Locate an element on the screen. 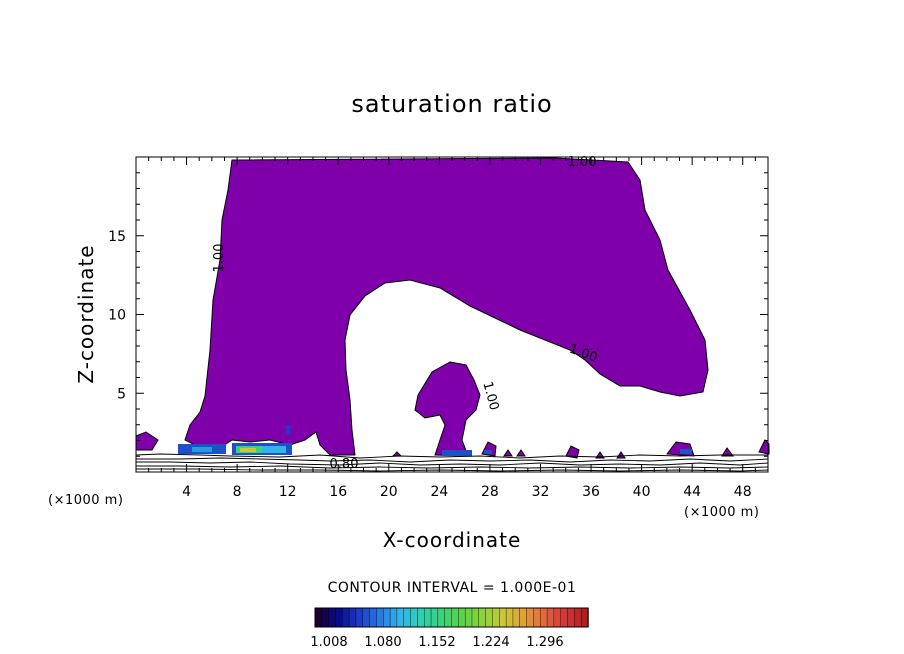  y-tick-label: 15 is located at coordinates (117, 237).